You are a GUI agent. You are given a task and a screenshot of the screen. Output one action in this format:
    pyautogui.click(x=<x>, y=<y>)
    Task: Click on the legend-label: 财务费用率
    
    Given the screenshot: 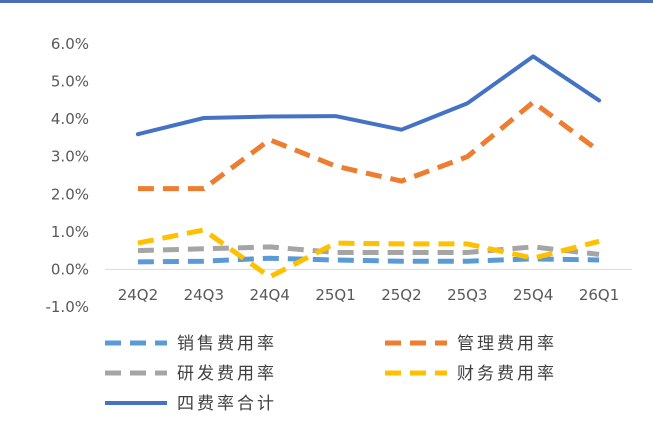 What is the action you would take?
    pyautogui.click(x=507, y=374)
    